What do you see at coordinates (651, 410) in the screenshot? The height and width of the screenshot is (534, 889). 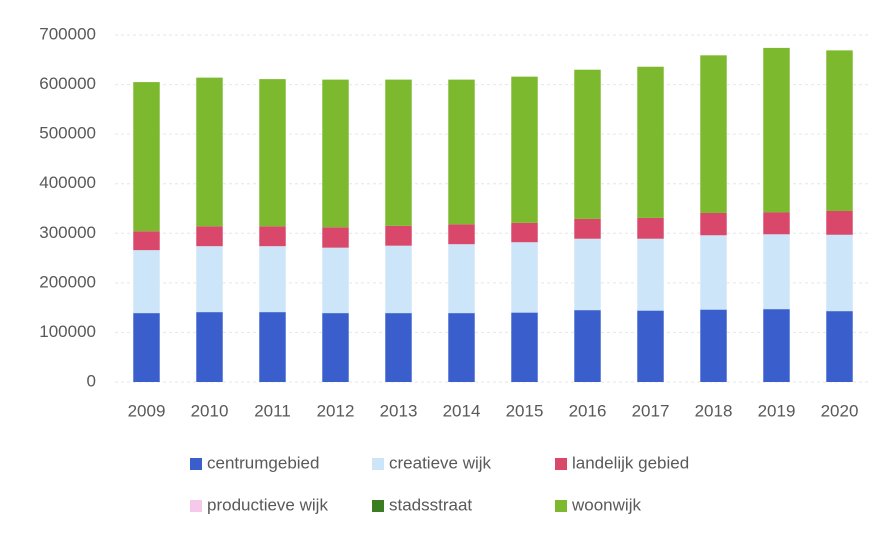 I see `x-tick-label: 2017` at bounding box center [651, 410].